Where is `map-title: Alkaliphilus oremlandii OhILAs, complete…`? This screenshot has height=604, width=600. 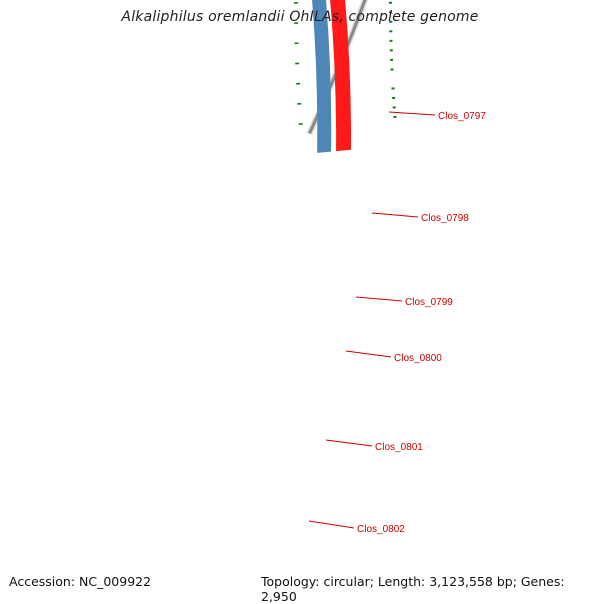
map-title: Alkaliphilus oremlandii OhILAs, complete… is located at coordinates (300, 17).